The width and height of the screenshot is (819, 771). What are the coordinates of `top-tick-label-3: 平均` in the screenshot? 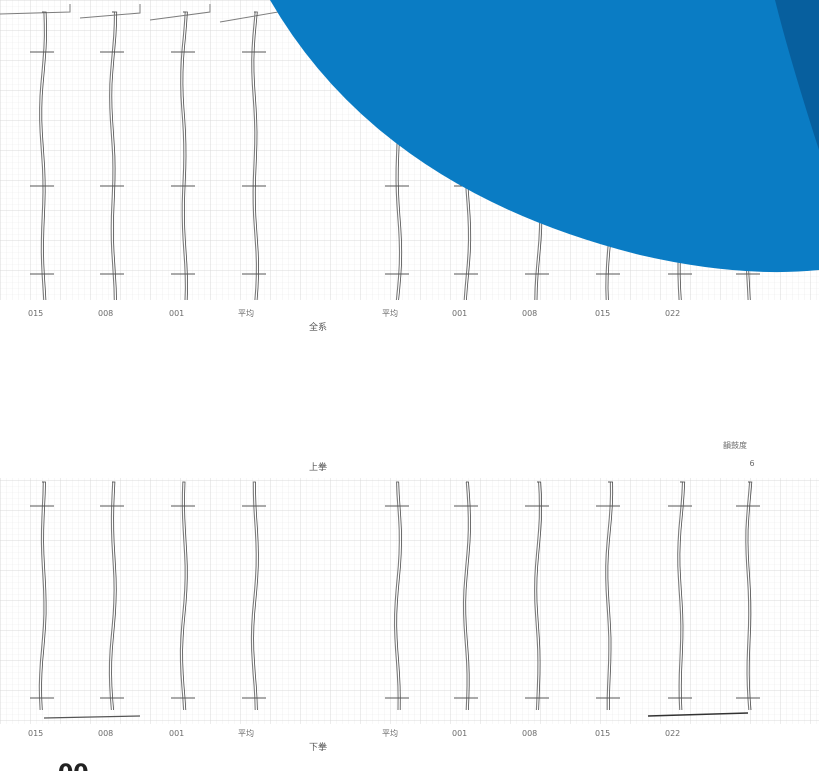 It's located at (246, 313).